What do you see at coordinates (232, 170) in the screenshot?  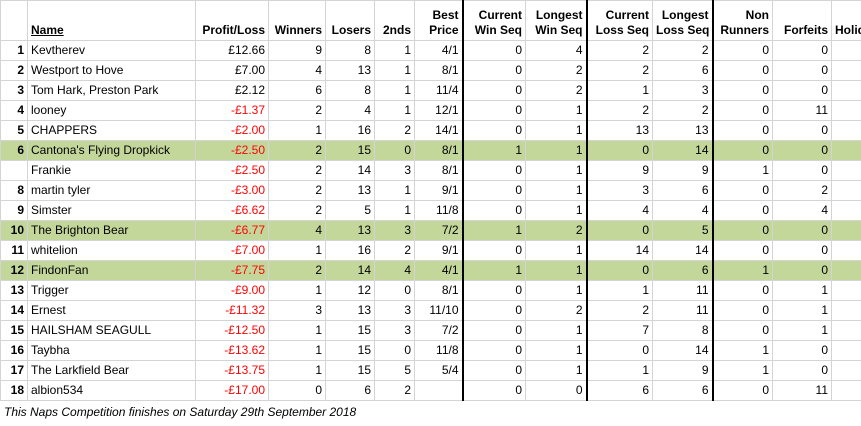 I see `cell-profit-loss: -£2.50` at bounding box center [232, 170].